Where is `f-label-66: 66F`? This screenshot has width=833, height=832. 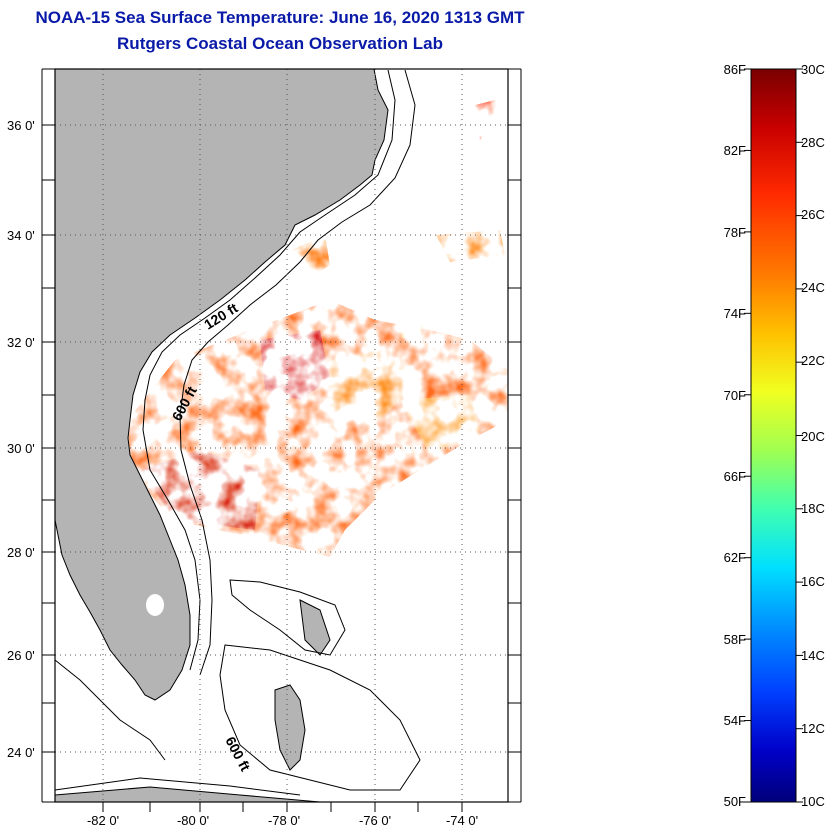 f-label-66: 66F is located at coordinates (735, 476).